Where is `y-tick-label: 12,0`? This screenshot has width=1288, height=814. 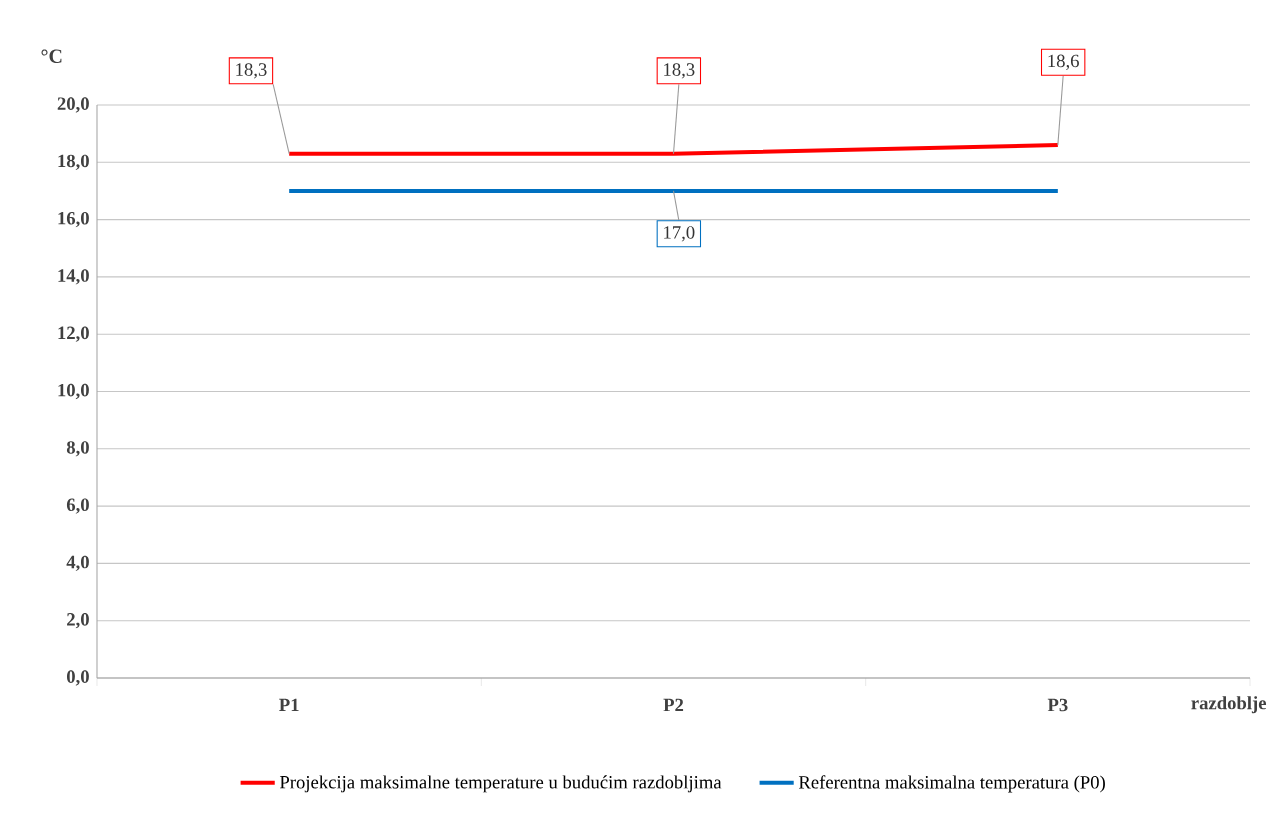
y-tick-label: 12,0 is located at coordinates (73, 334).